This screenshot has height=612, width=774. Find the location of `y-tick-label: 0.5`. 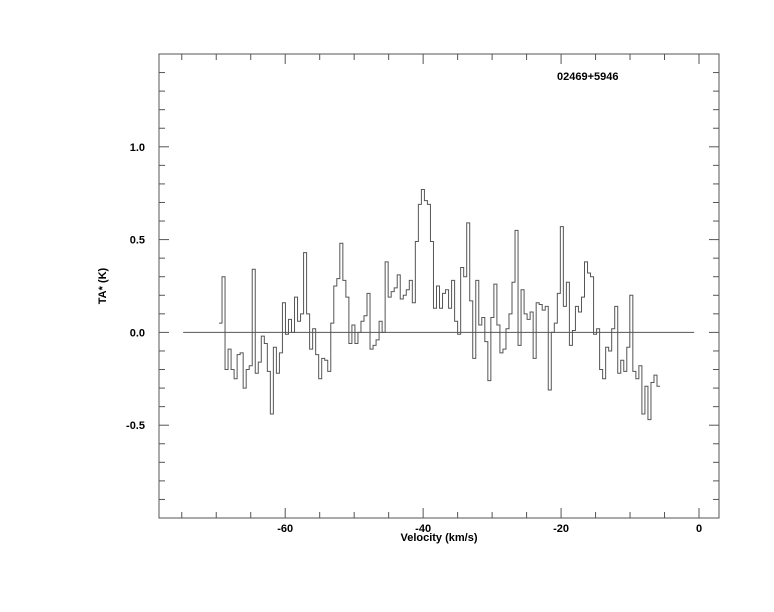

y-tick-label: 0.5 is located at coordinates (137, 241).